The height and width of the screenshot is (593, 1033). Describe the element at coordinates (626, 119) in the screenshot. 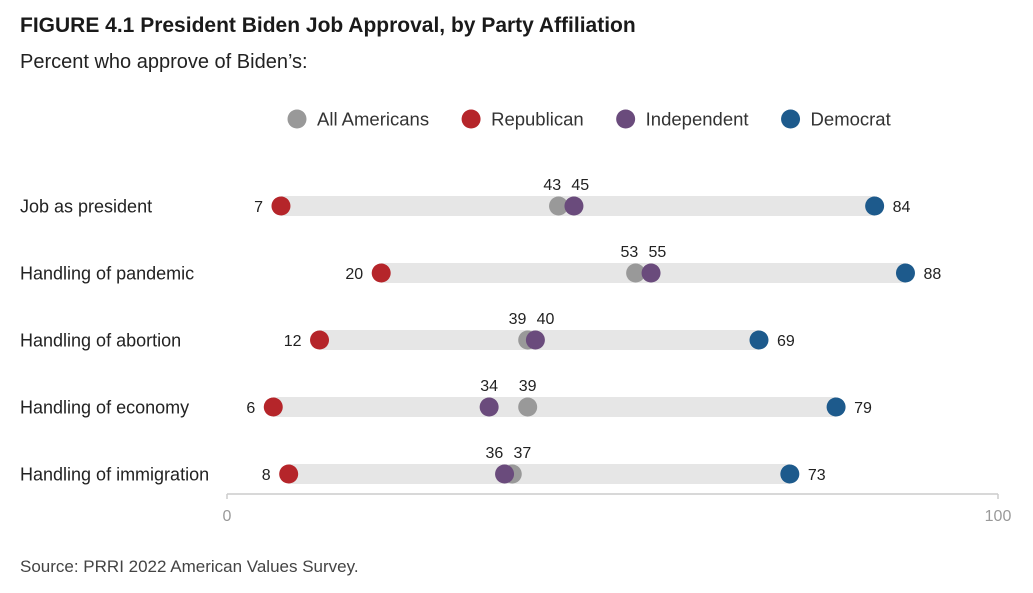

I see `legend-swatch-independent` at that location.